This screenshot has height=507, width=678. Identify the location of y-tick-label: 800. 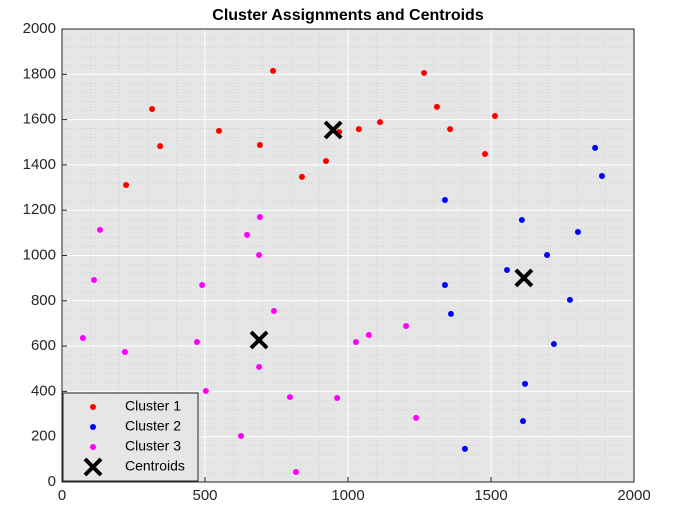
(43, 300).